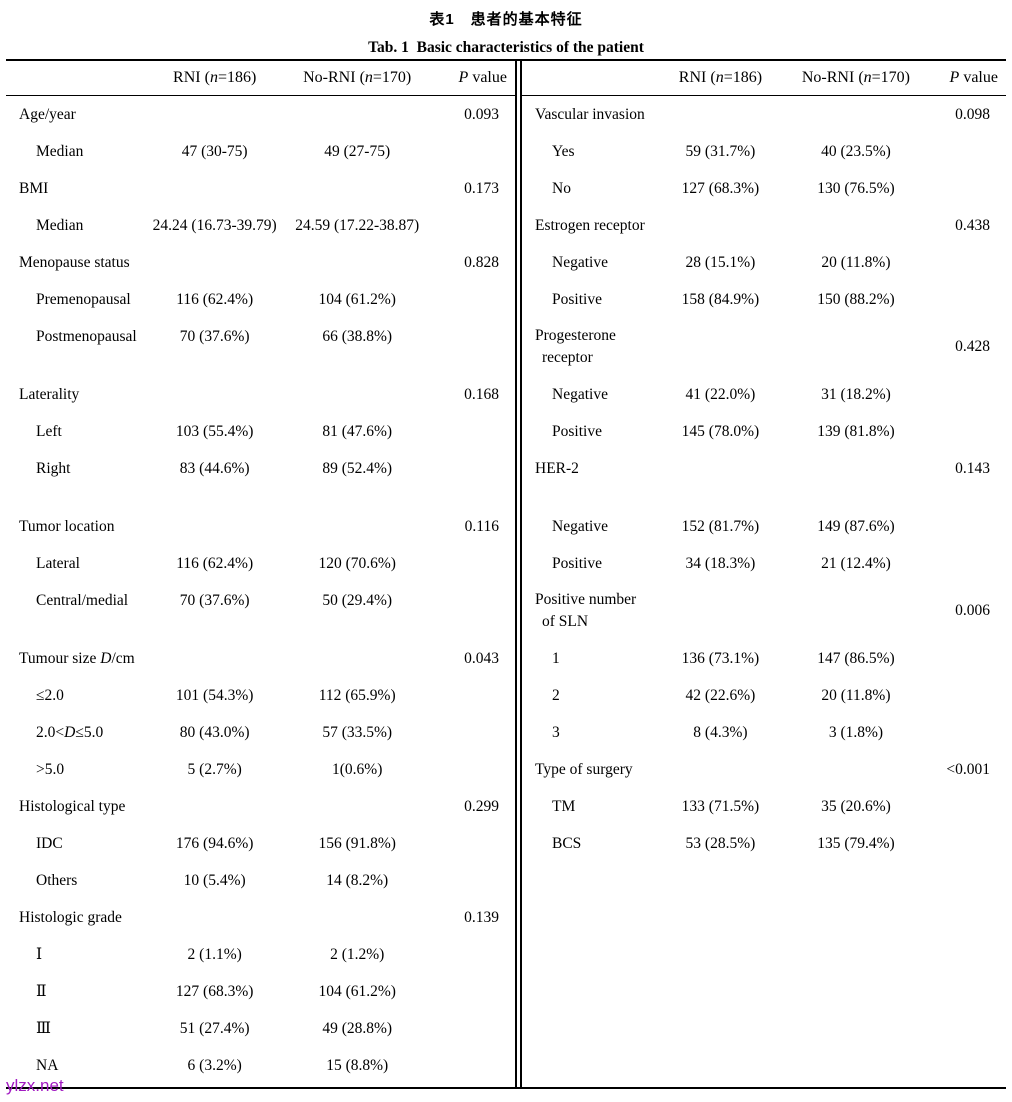  I want to click on table-row: Premenopausal 116 (62.4%) 104 (61.2%), so click(260, 299).